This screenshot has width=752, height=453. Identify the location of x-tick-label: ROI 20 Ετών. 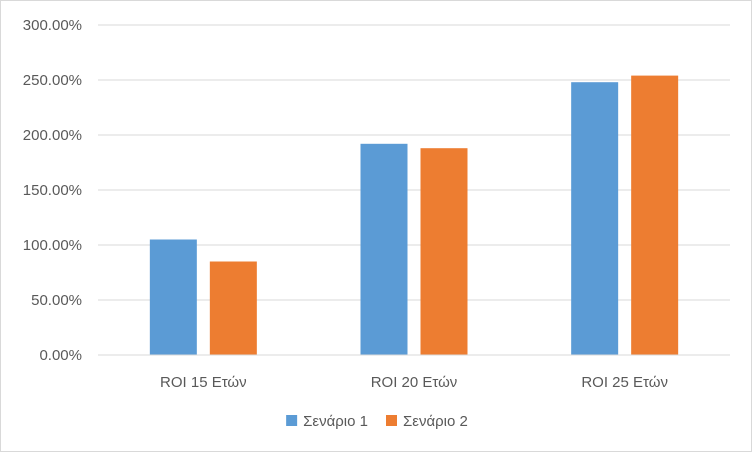
(414, 382).